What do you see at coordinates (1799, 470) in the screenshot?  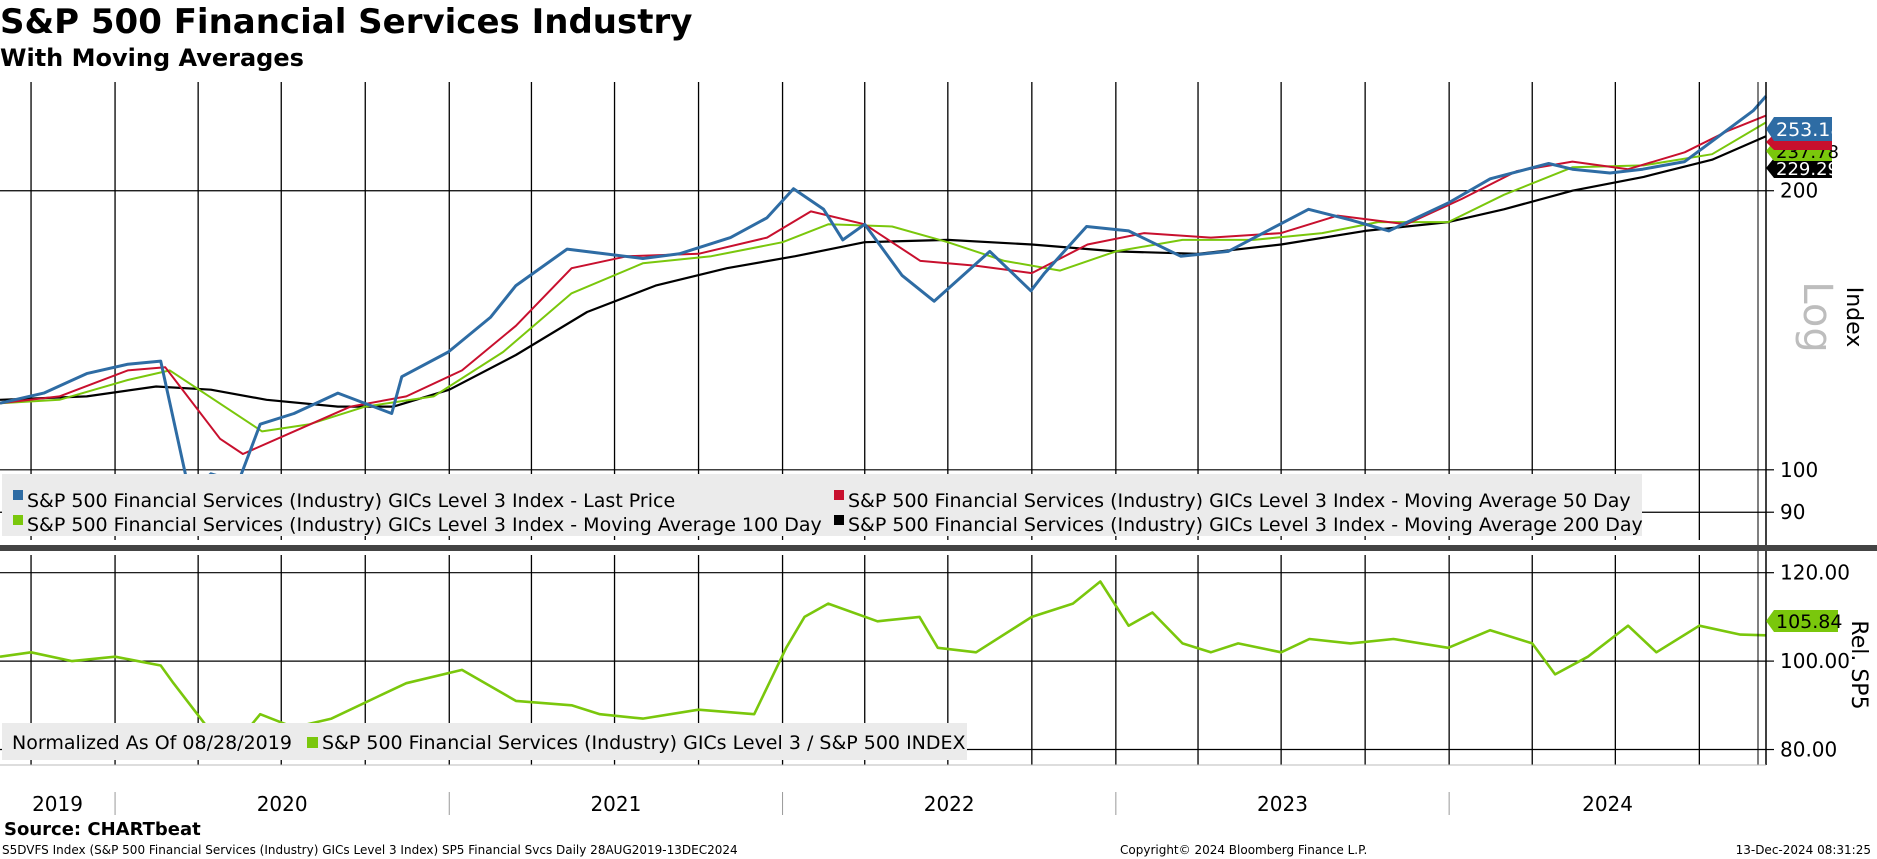 I see `y-tick-label-upper: 100` at bounding box center [1799, 470].